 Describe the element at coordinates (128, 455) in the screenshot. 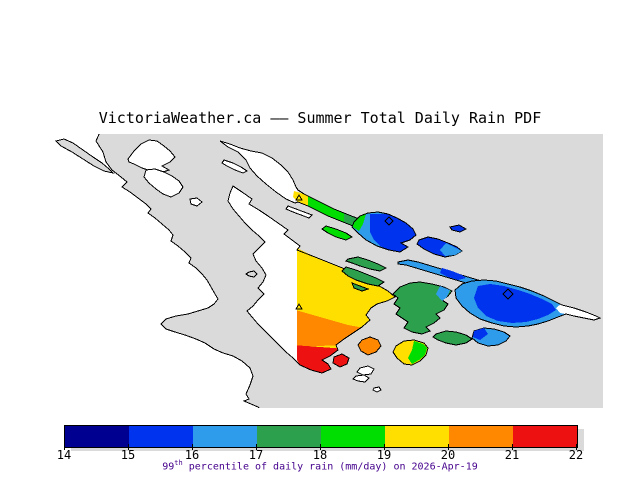

I see `colorbar-tick-label: 15` at that location.